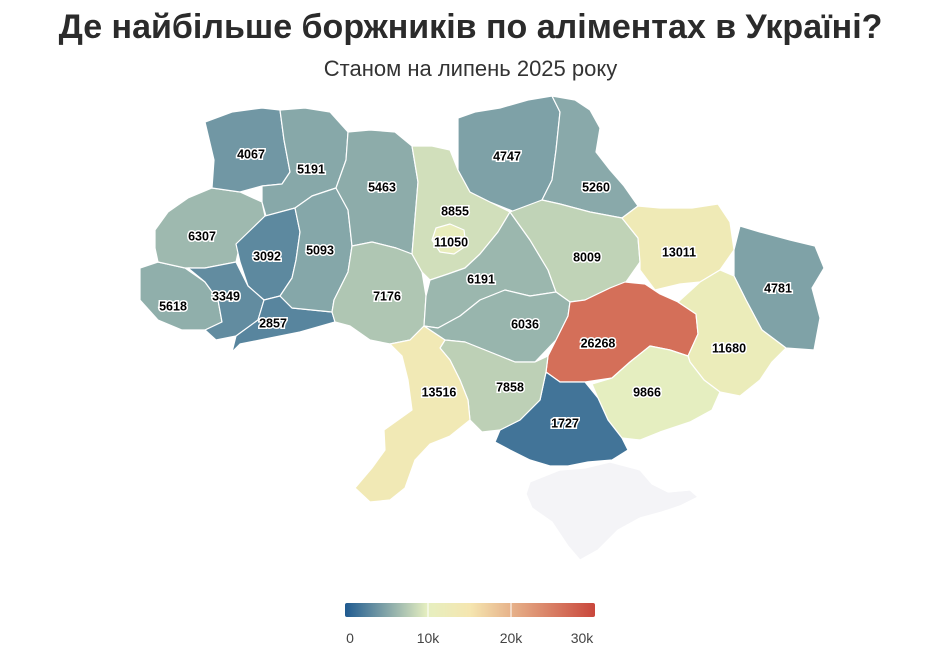  What do you see at coordinates (596, 187) in the screenshot?
I see `region-value-label-sumy: 5260` at bounding box center [596, 187].